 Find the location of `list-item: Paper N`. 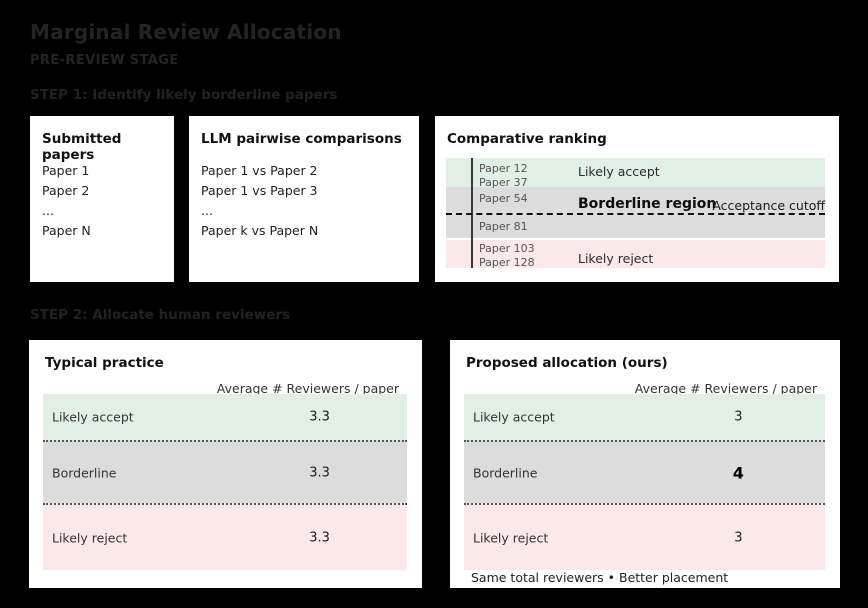

list-item: Paper N is located at coordinates (66, 230).